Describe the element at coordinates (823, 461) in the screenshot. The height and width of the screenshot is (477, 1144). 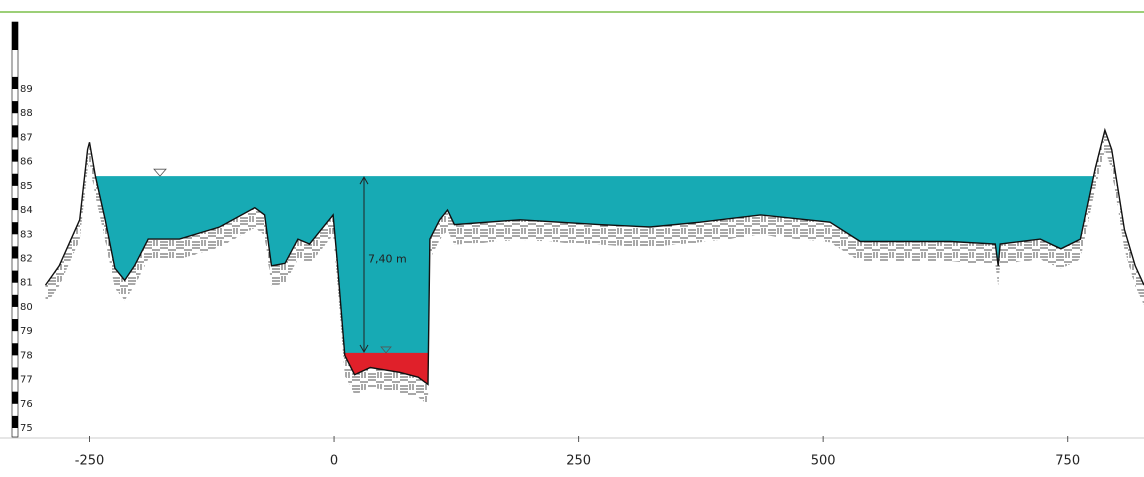
I see `x-tick-label: 500` at that location.